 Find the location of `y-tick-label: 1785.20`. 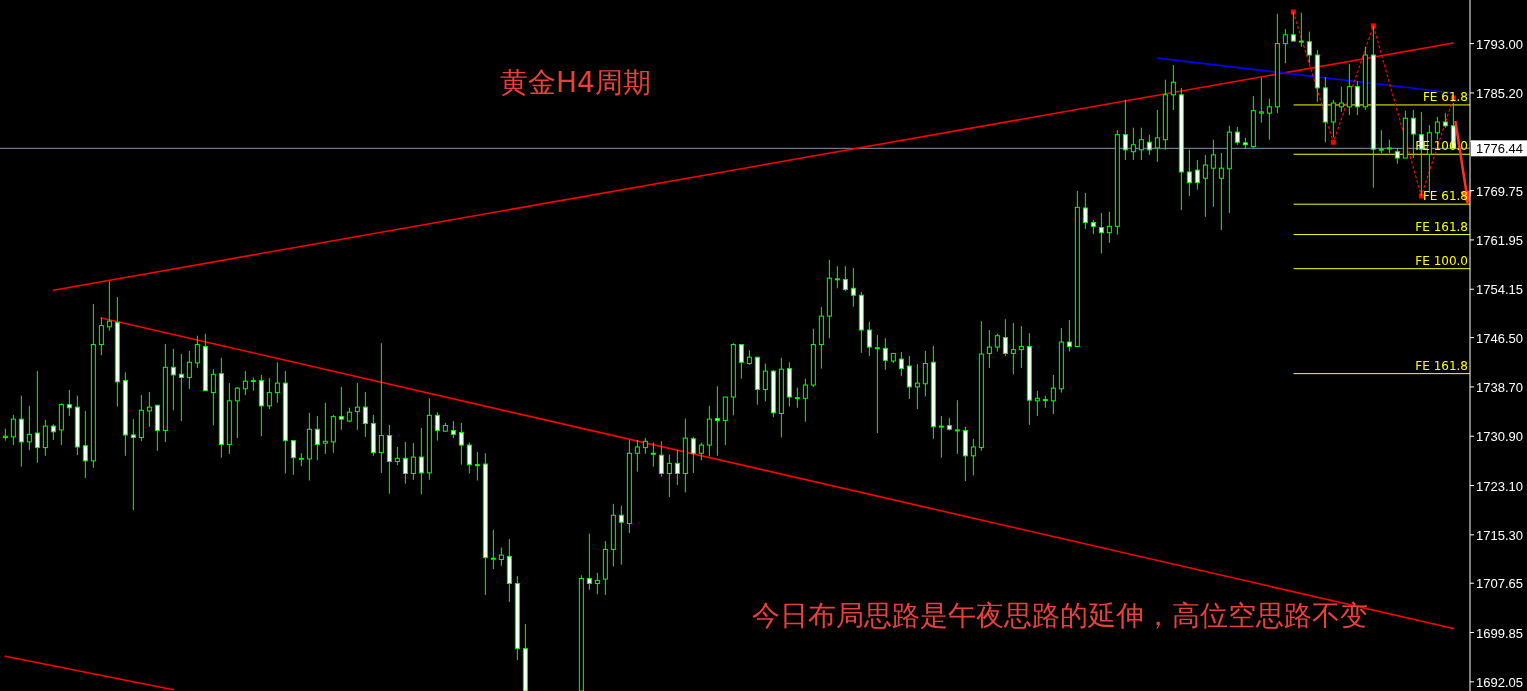

y-tick-label: 1785.20 is located at coordinates (1499, 93).